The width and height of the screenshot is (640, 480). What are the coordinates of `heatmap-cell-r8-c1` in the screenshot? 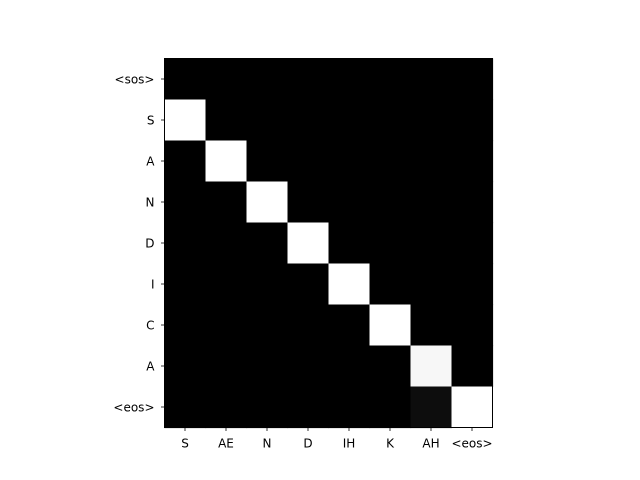 It's located at (226, 407).